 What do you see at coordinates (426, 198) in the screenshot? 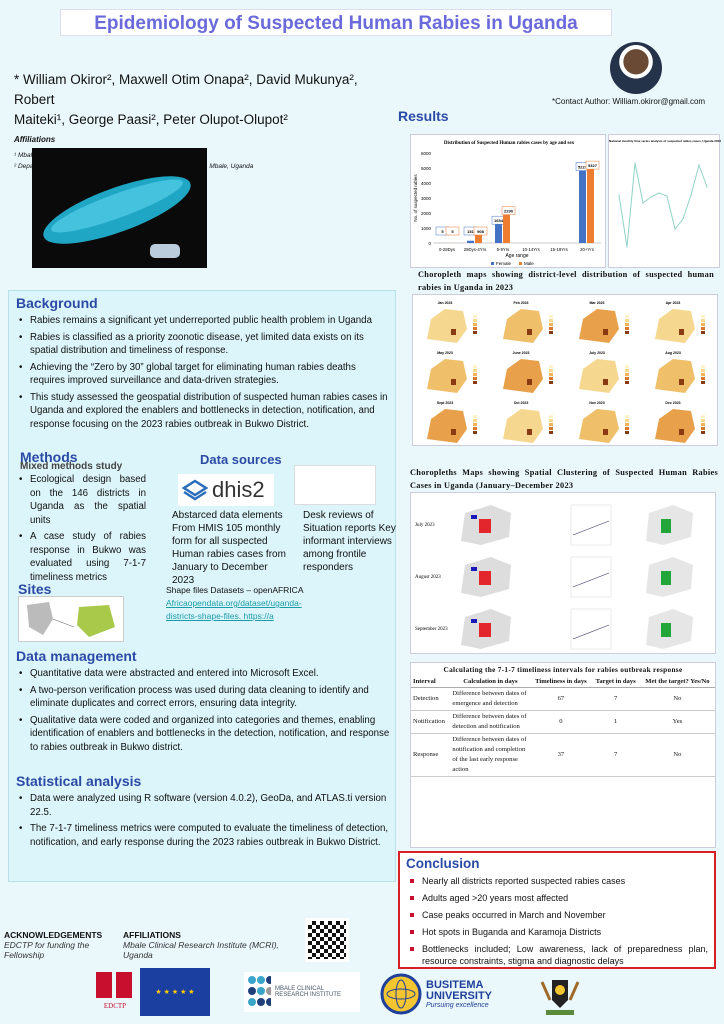
I see `y-tick-label: 3000` at bounding box center [426, 198].